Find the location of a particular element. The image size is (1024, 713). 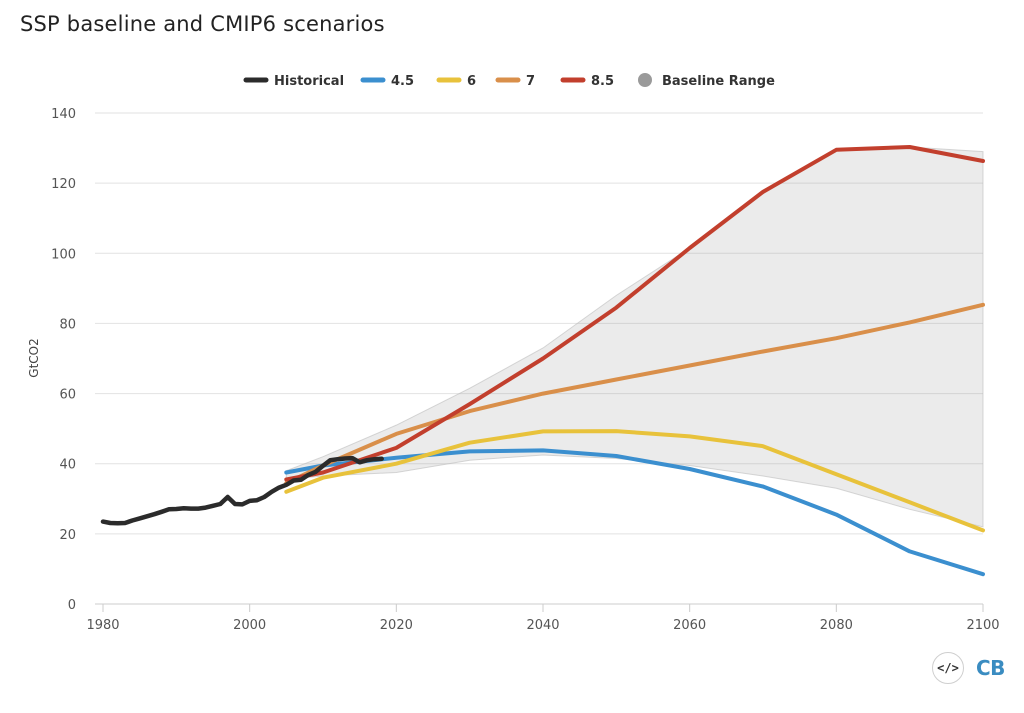

legend-item-baseline-range: Baseline Range is located at coordinates (706, 81).